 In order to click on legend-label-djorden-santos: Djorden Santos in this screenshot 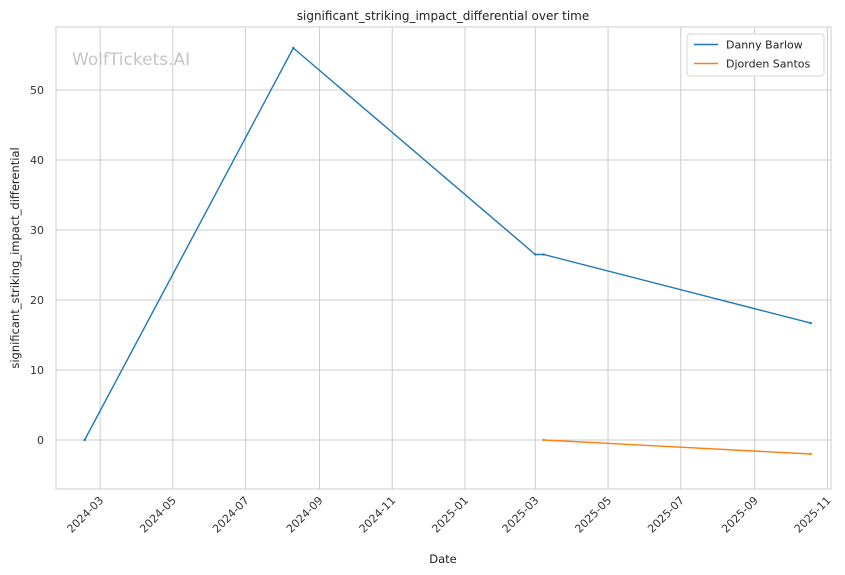, I will do `click(768, 64)`.